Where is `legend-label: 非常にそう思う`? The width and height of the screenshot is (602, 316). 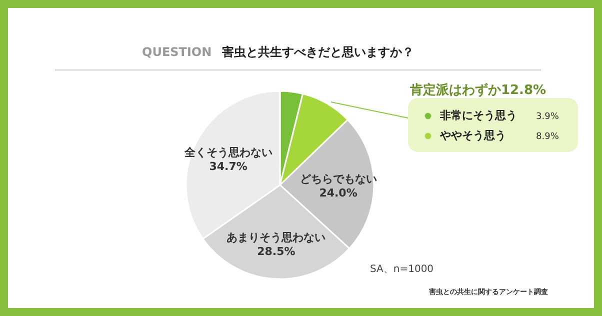
legend-label: 非常にそう思う is located at coordinates (478, 115).